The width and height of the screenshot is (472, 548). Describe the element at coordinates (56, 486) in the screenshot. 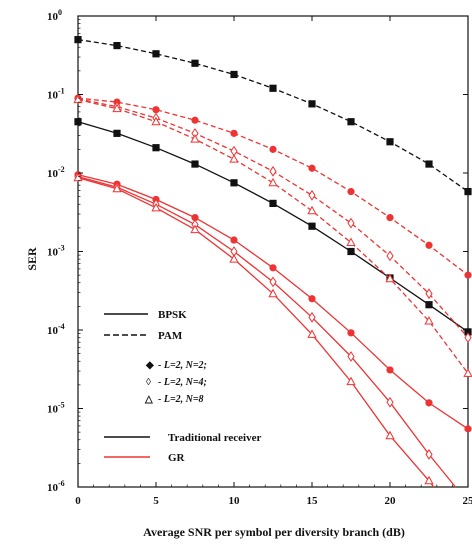

I see `y-tick-label: 10⁻⁶` at that location.